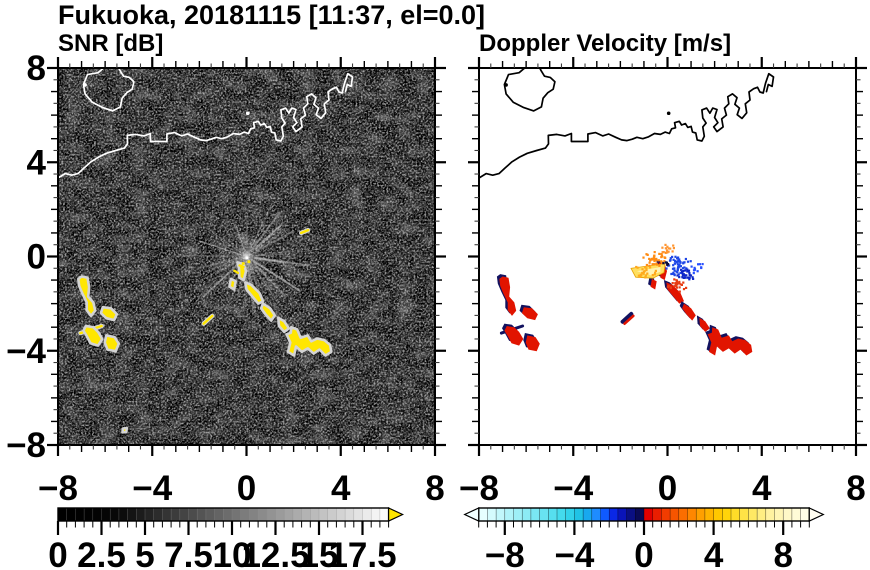 This screenshot has width=870, height=570. I want to click on snr-center-dash, so click(236, 272).